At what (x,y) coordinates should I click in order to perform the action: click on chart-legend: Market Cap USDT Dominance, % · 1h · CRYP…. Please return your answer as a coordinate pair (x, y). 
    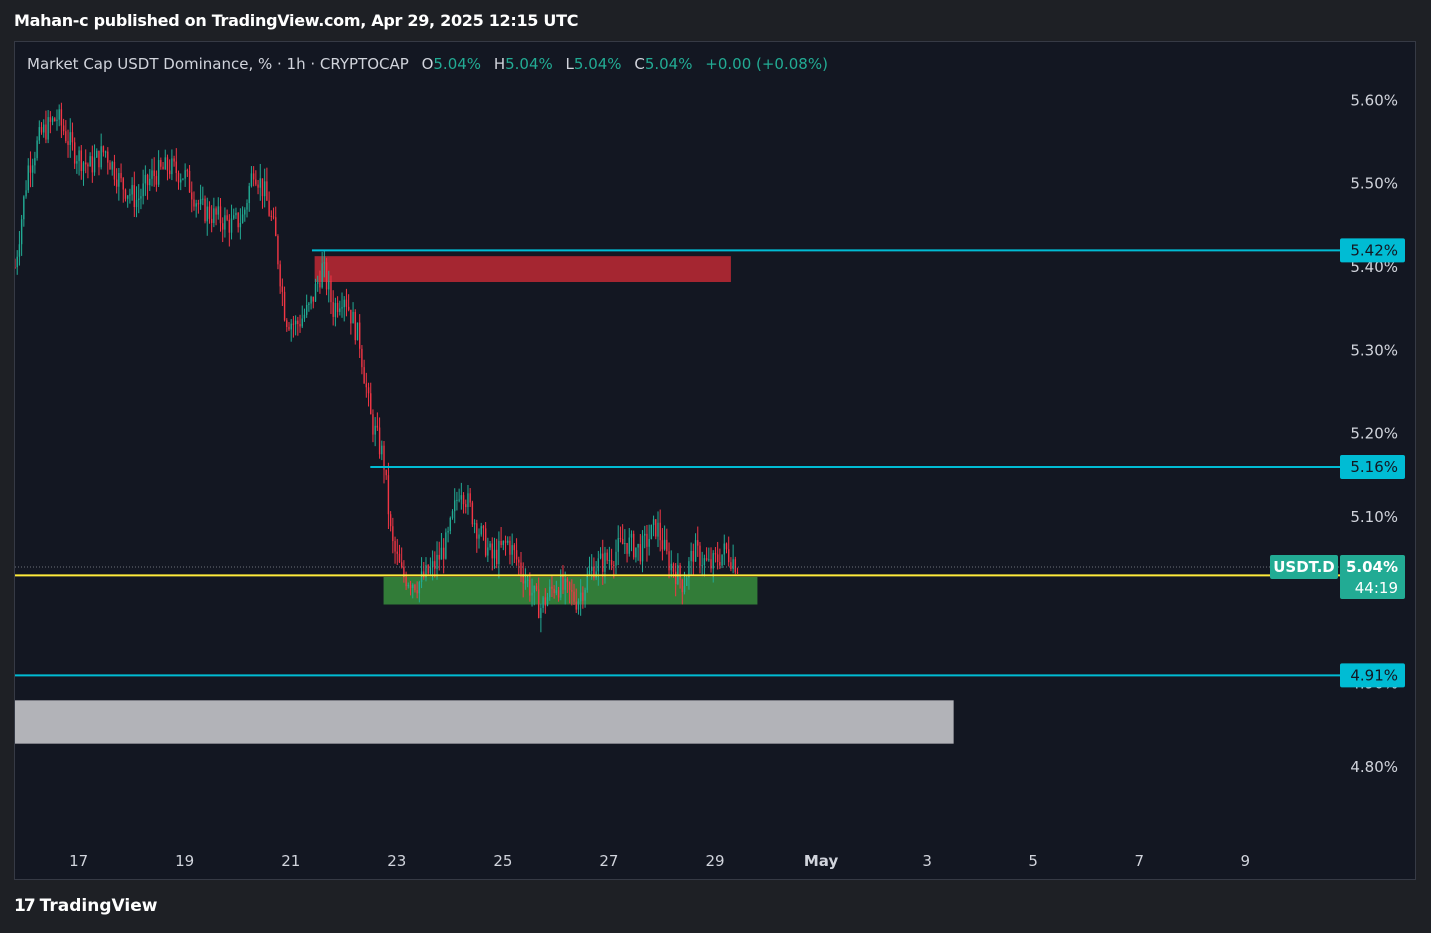
    Looking at the image, I should click on (427, 64).